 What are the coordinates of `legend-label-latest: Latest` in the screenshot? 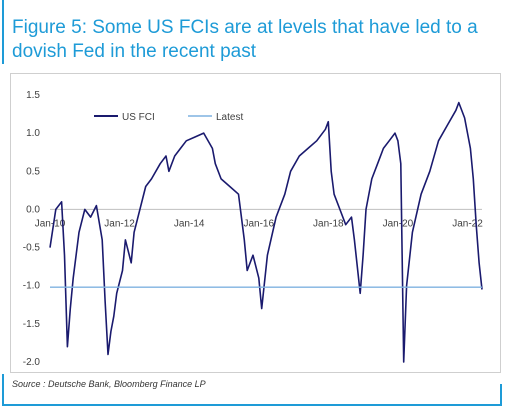 It's located at (229, 117).